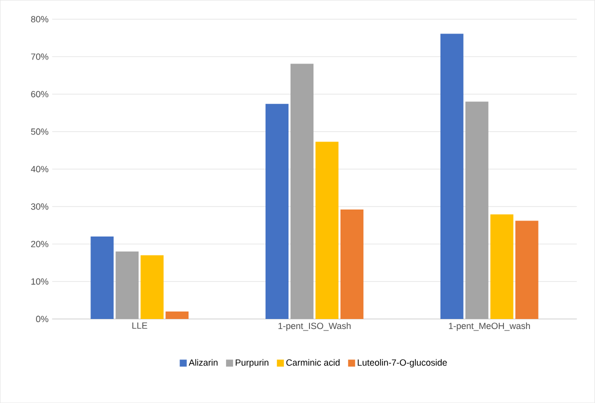 This screenshot has height=403, width=595. I want to click on y-tick-label: 30%, so click(39, 206).